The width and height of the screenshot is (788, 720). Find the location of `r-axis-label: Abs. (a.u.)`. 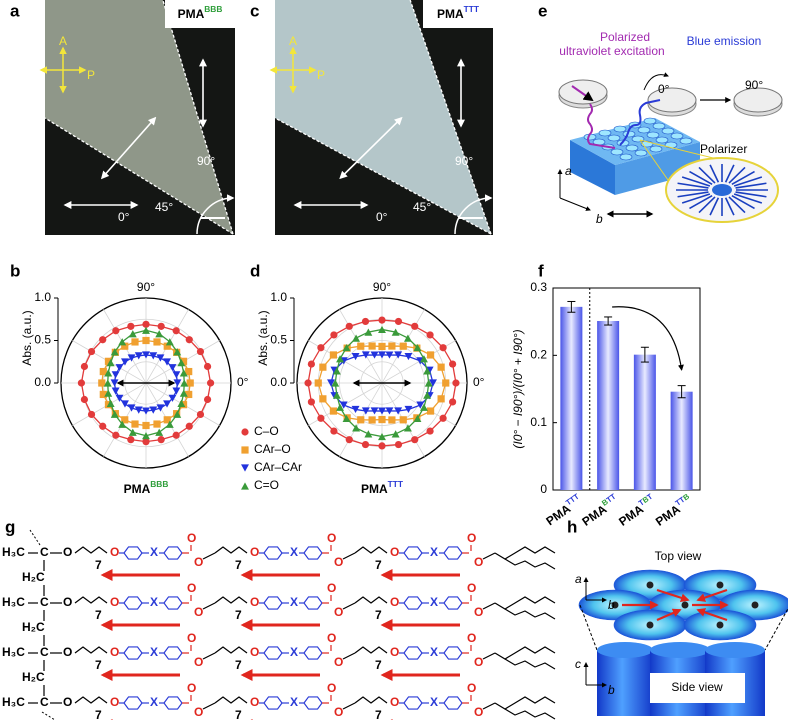

r-axis-label: Abs. (a.u.) is located at coordinates (27, 337).